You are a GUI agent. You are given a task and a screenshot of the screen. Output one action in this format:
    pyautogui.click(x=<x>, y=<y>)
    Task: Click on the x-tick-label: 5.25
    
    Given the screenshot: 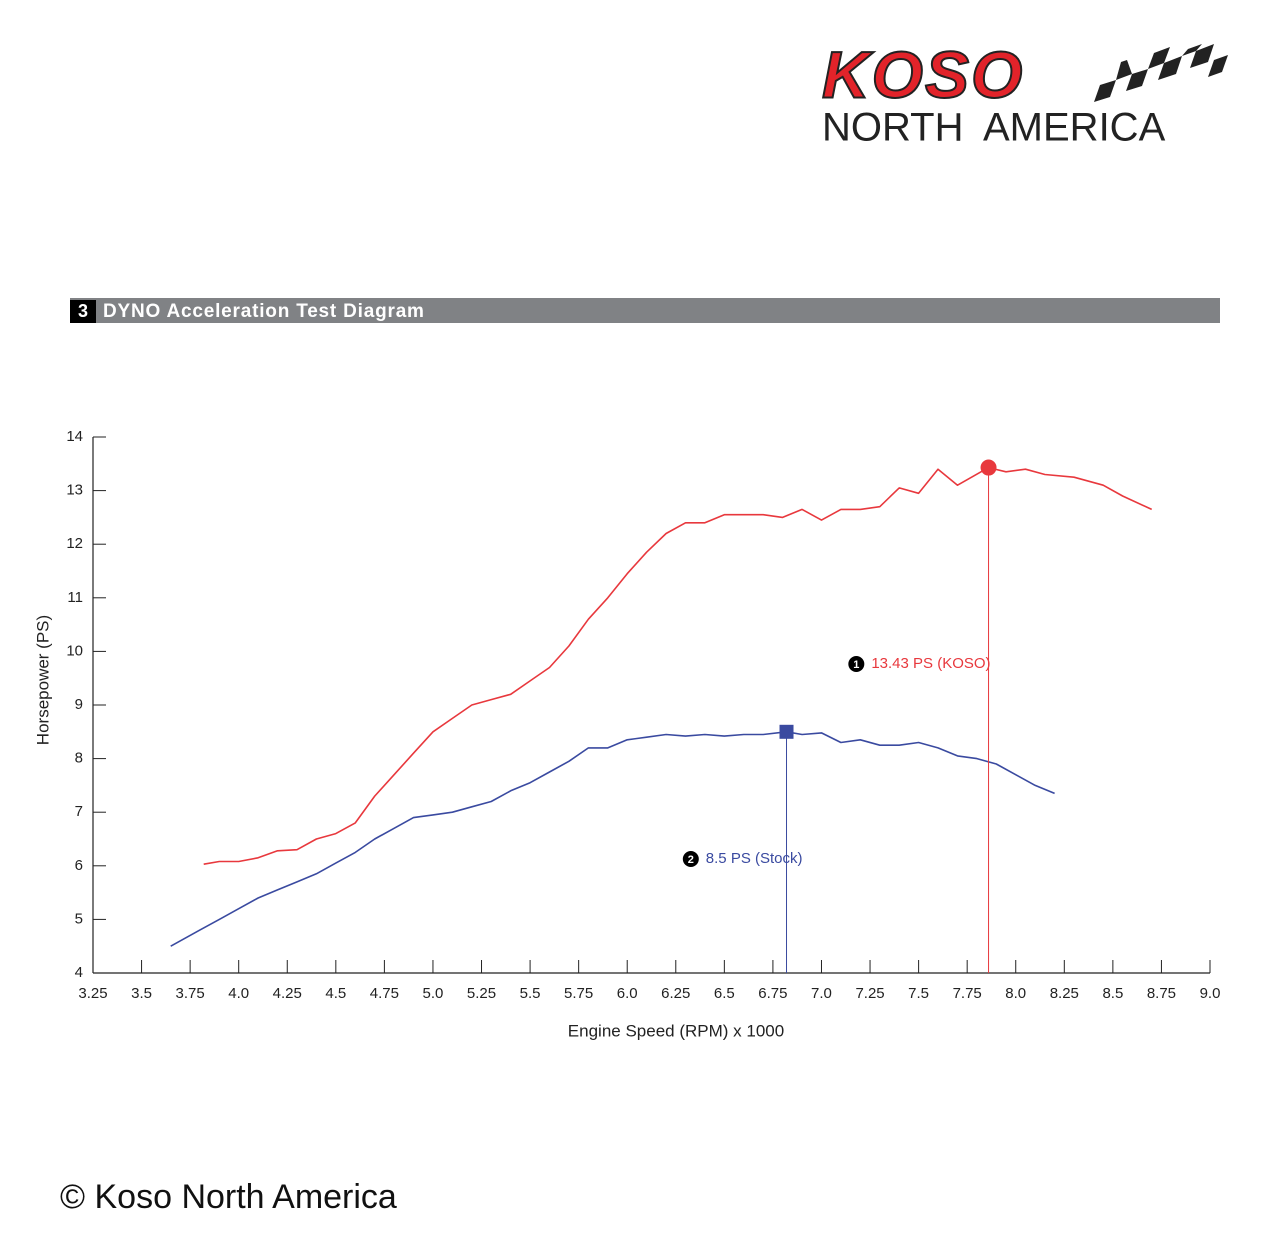 What is the action you would take?
    pyautogui.click(x=481, y=993)
    